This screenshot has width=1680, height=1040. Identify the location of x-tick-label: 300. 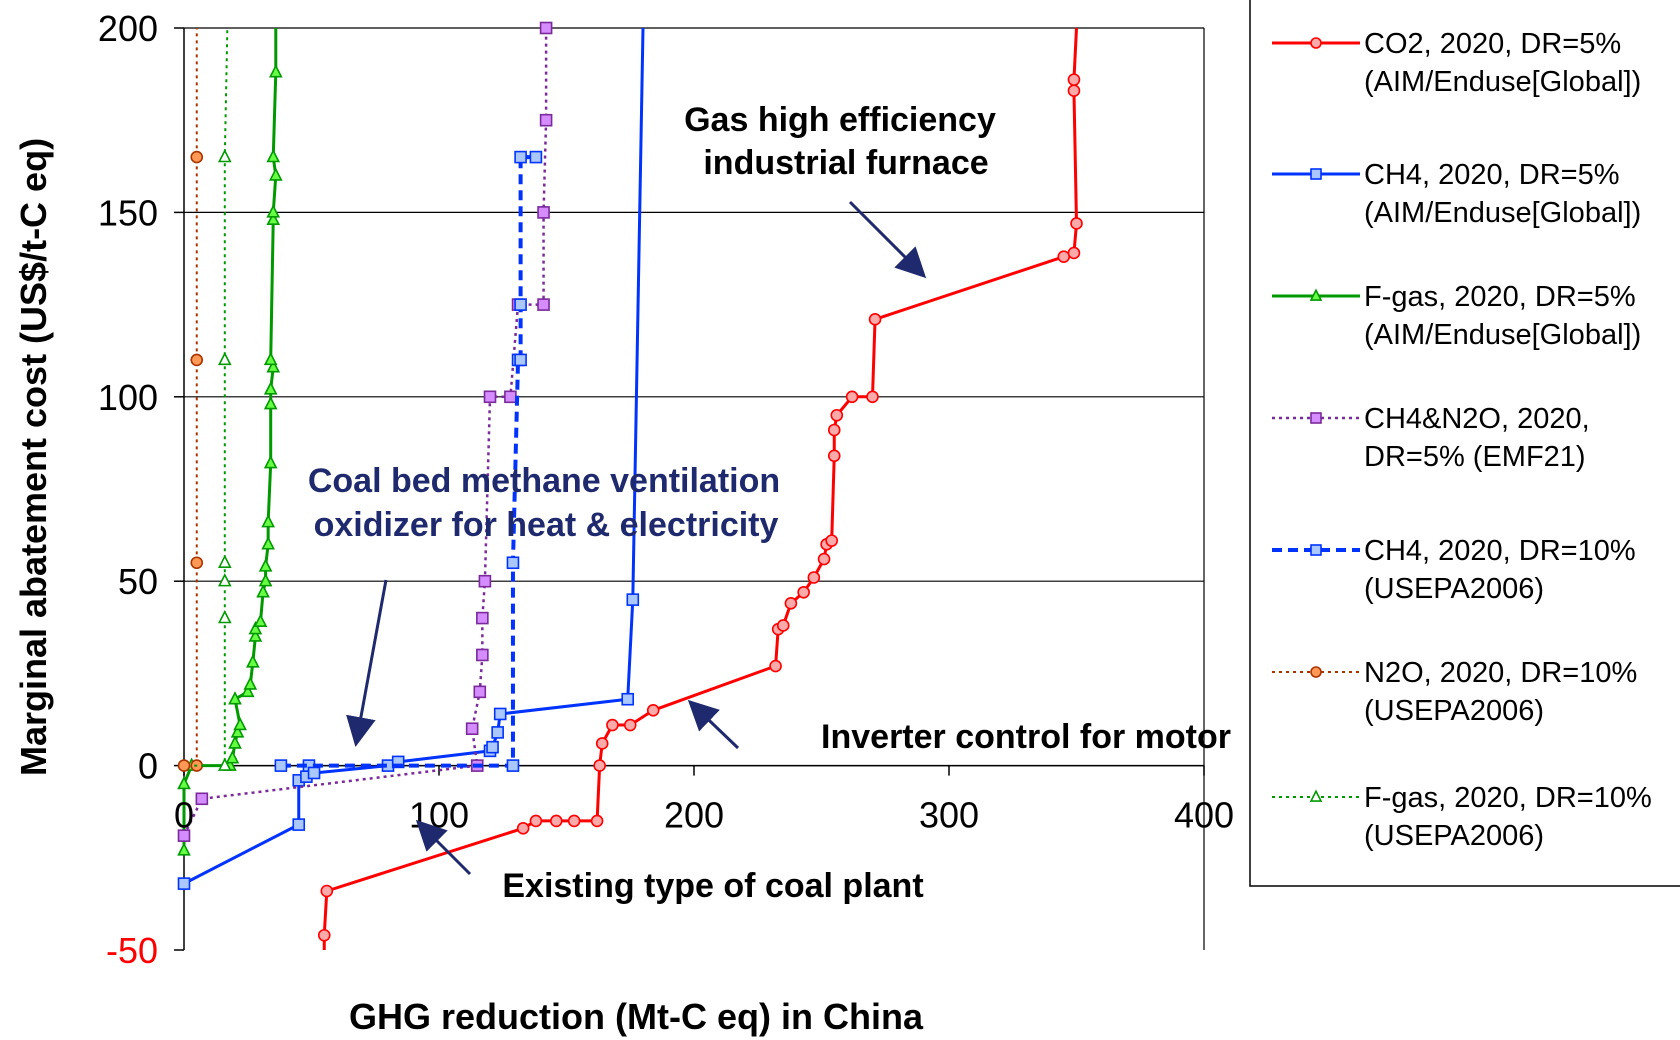
(949, 815).